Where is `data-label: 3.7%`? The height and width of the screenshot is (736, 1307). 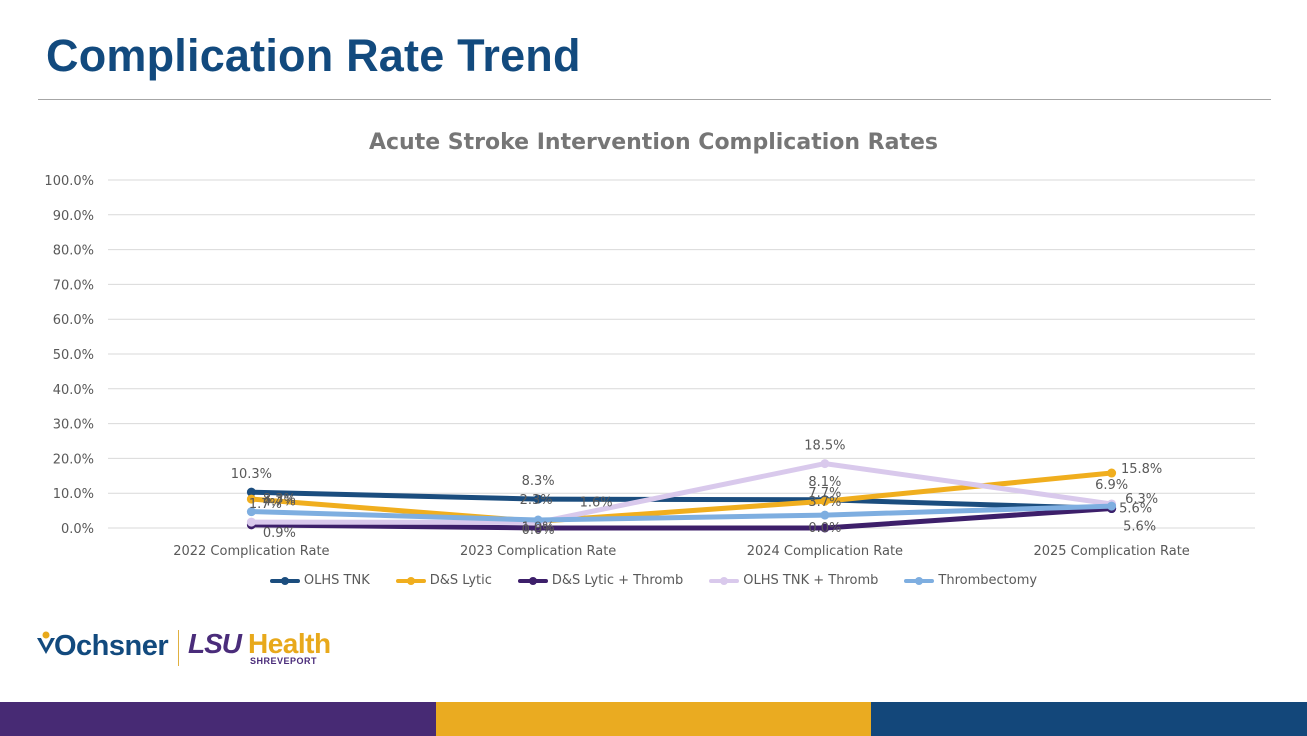
data-label: 3.7% is located at coordinates (824, 502).